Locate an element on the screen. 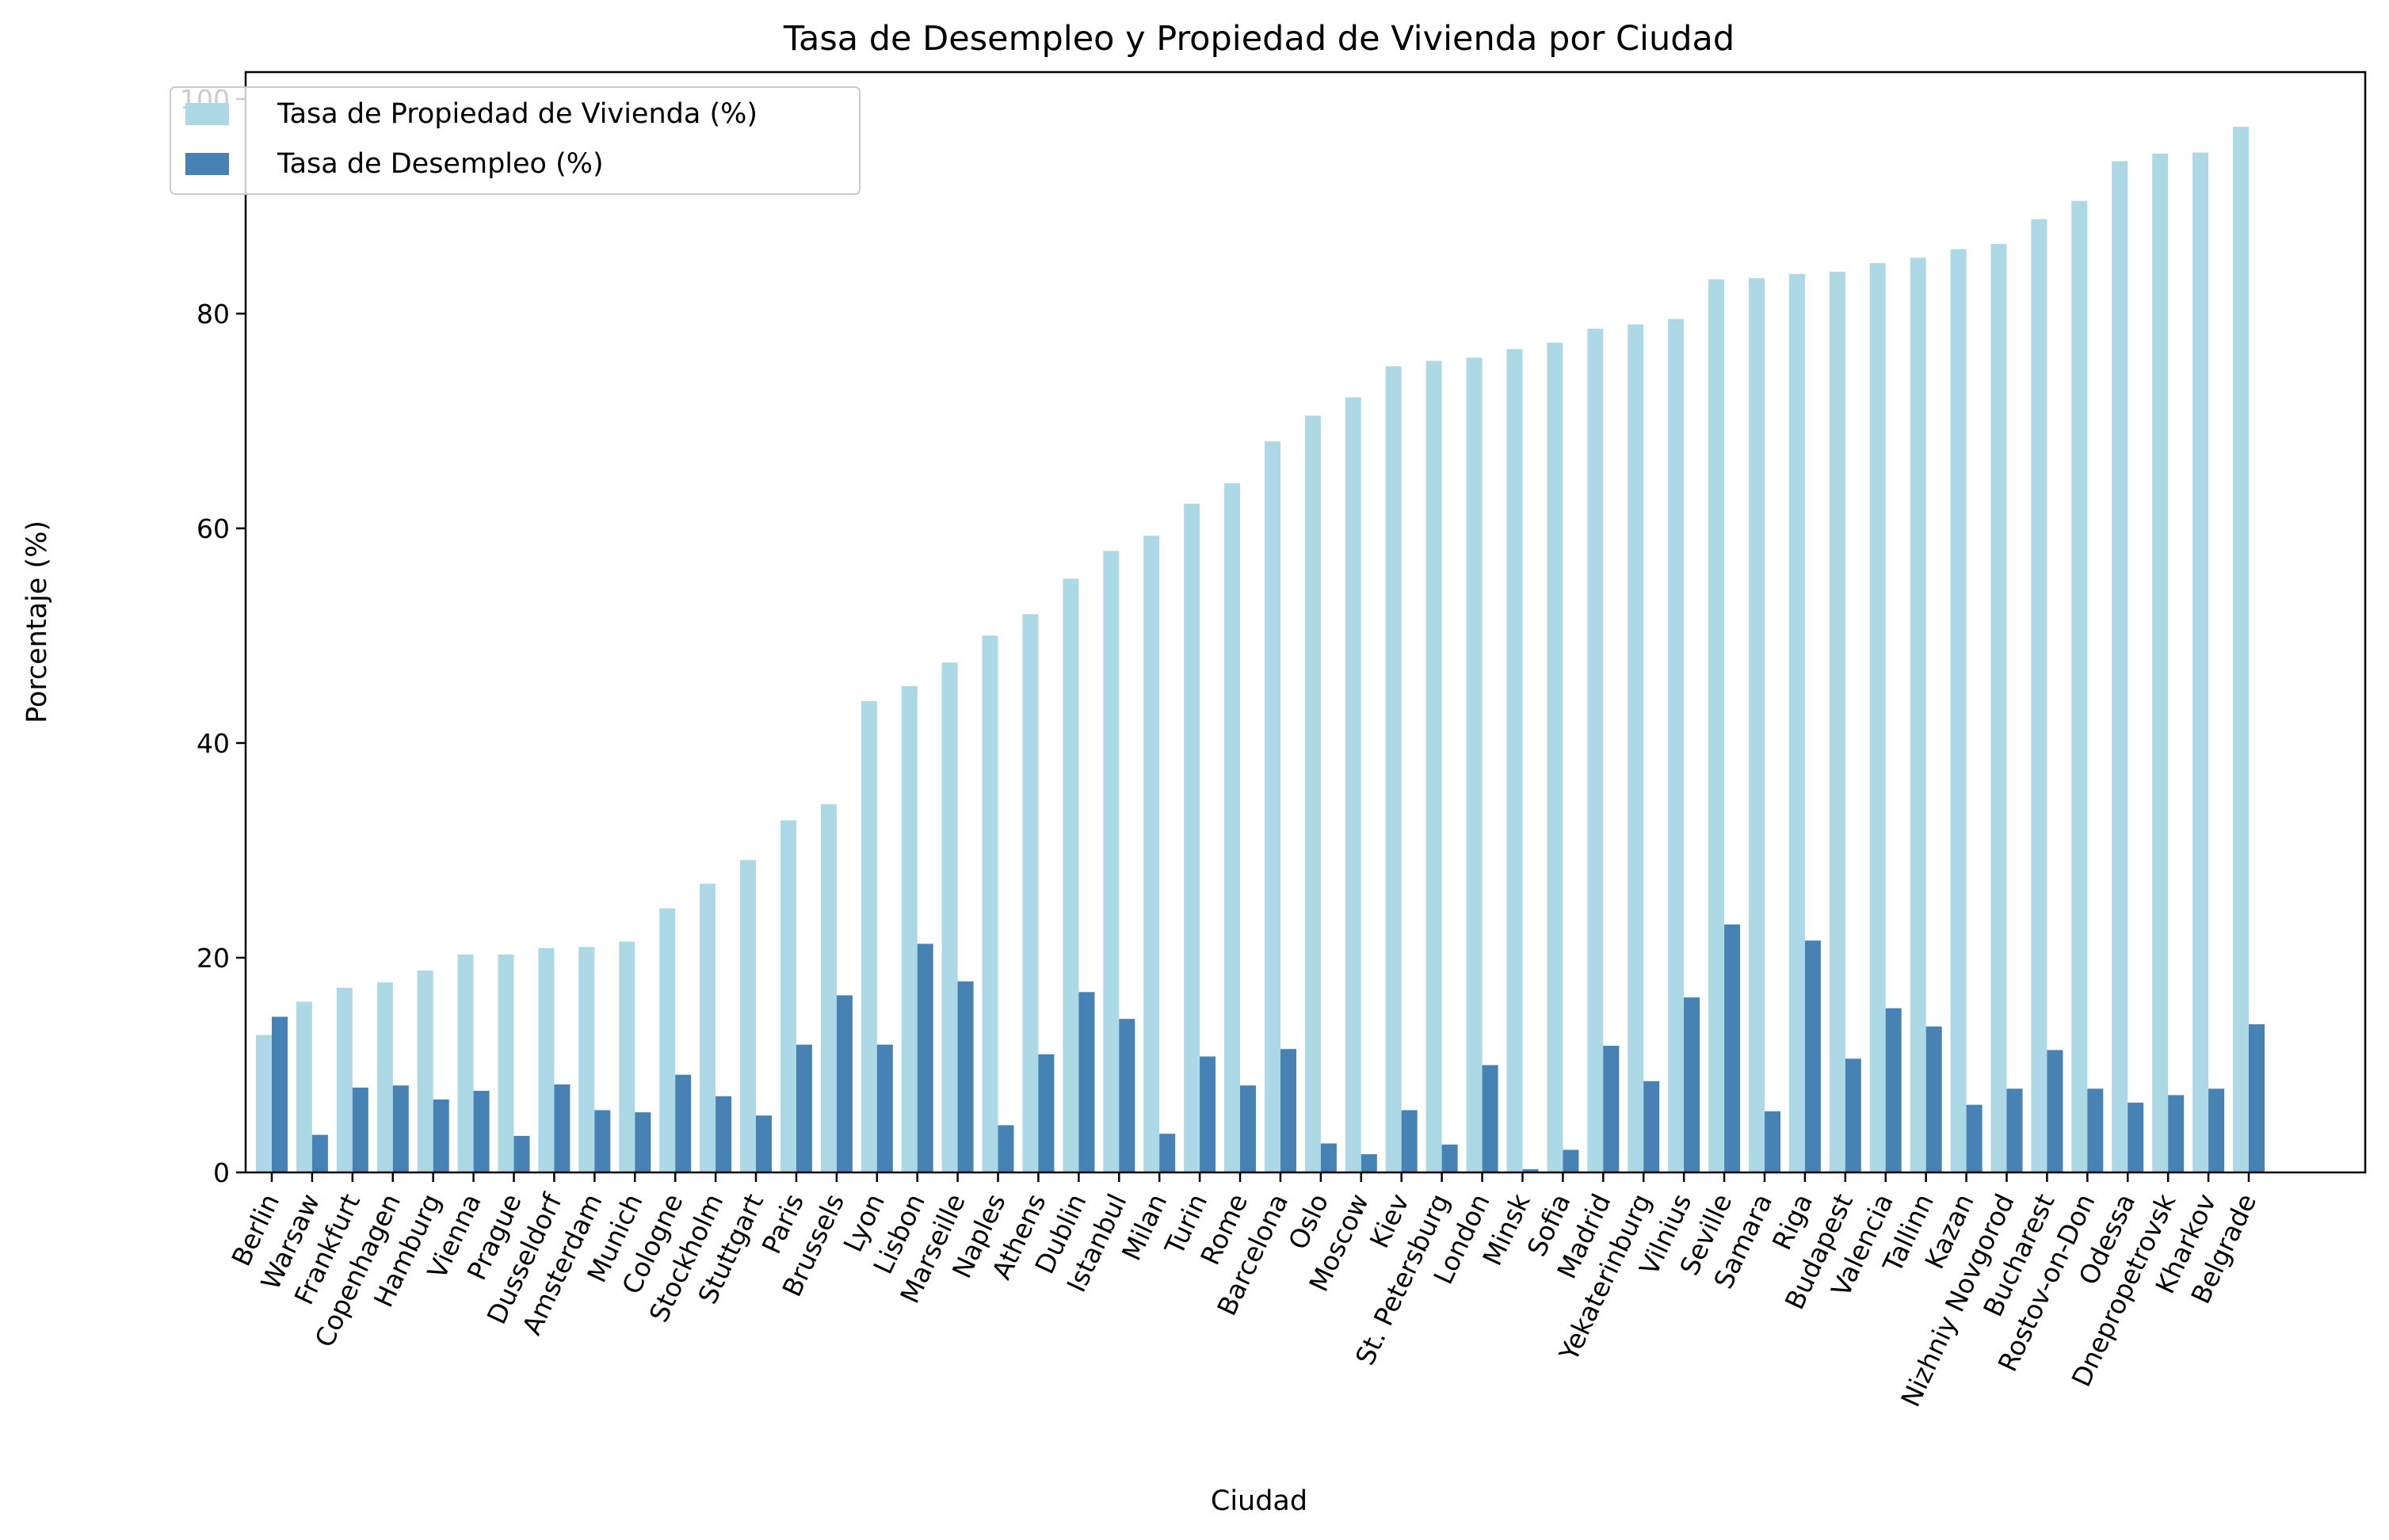 The width and height of the screenshot is (2389, 1540). legend-swatch-unemployment is located at coordinates (207, 164).